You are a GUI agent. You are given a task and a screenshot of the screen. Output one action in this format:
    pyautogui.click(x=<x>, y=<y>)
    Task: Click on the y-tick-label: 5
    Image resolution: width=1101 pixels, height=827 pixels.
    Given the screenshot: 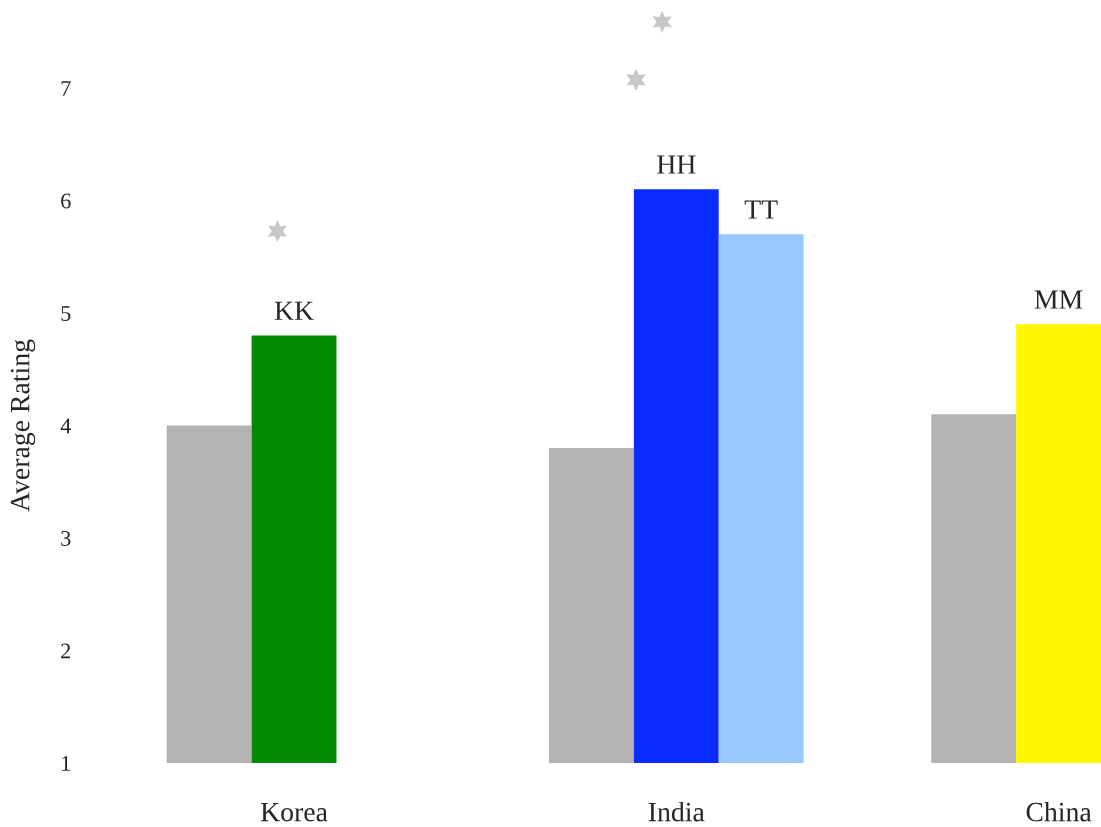 What is the action you would take?
    pyautogui.click(x=66, y=313)
    